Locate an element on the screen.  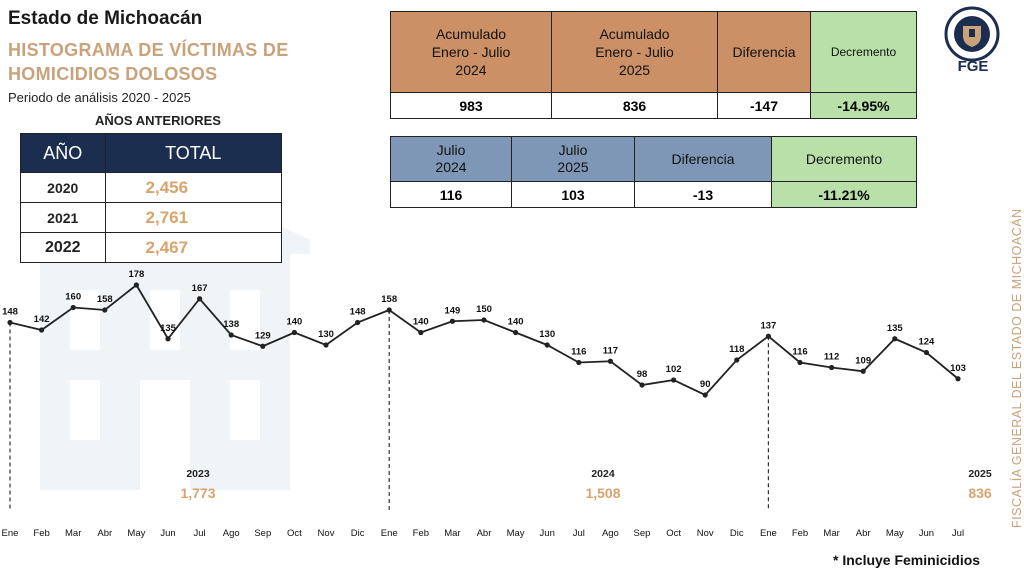
data-label: 117 is located at coordinates (610, 350).